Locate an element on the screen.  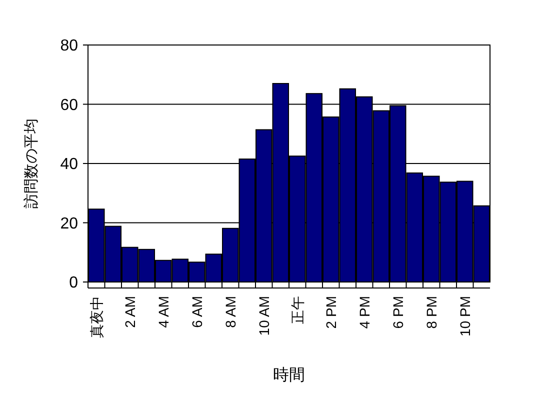
x-tick-label: 6 AM is located at coordinates (196, 312).